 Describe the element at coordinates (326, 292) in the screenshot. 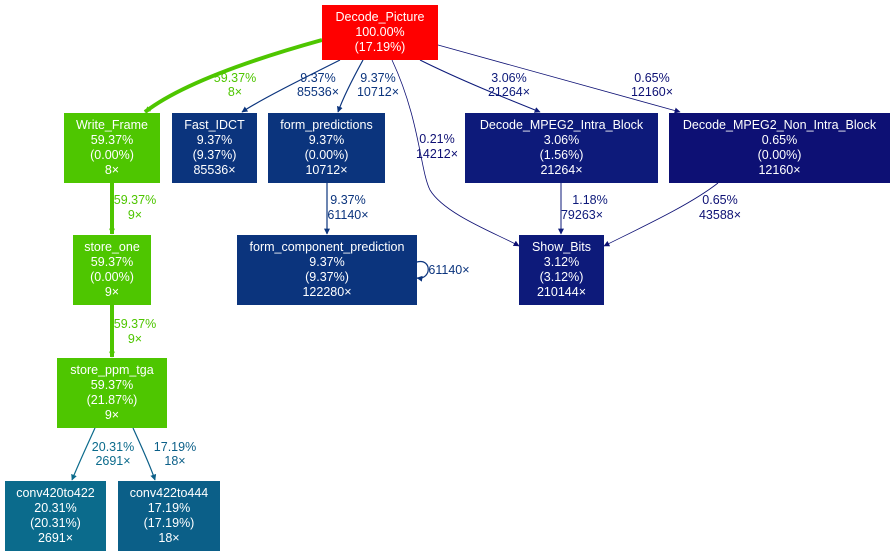

I see `function-call-count: 122280×` at that location.